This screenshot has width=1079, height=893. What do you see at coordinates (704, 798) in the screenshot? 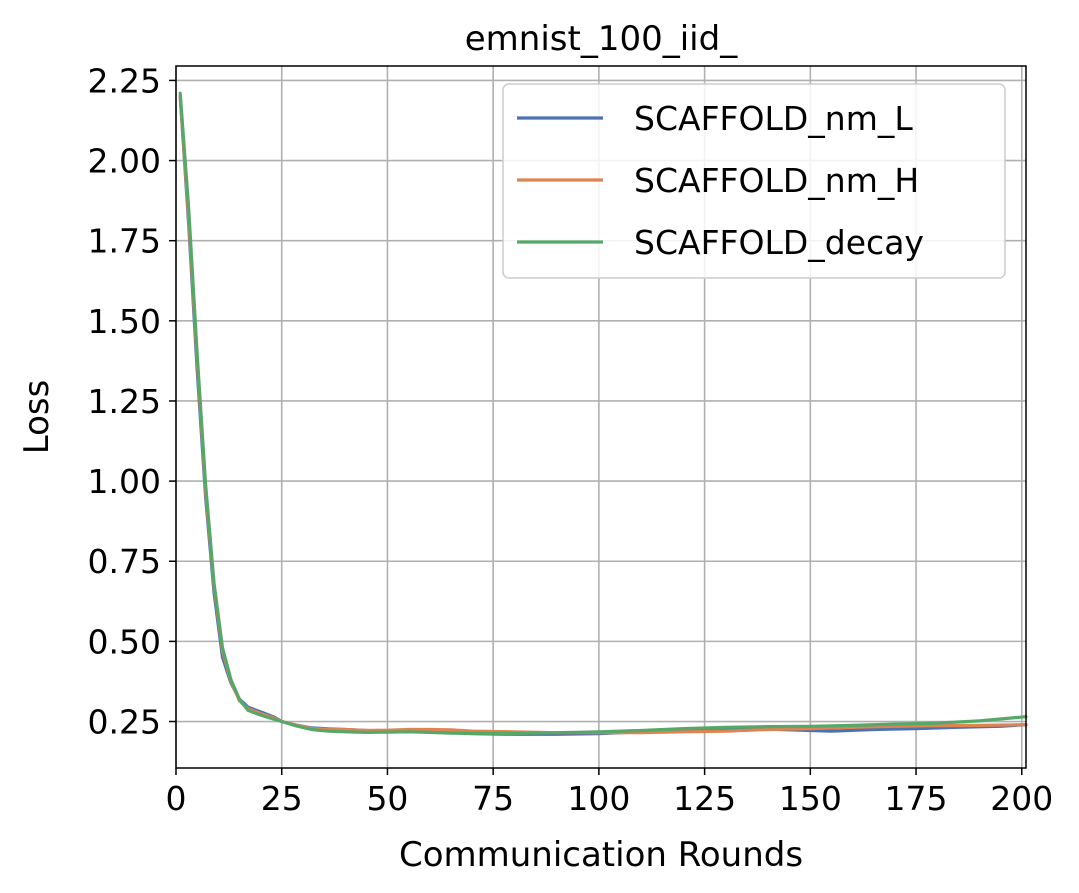
I see `x-tick-label: 125` at bounding box center [704, 798].